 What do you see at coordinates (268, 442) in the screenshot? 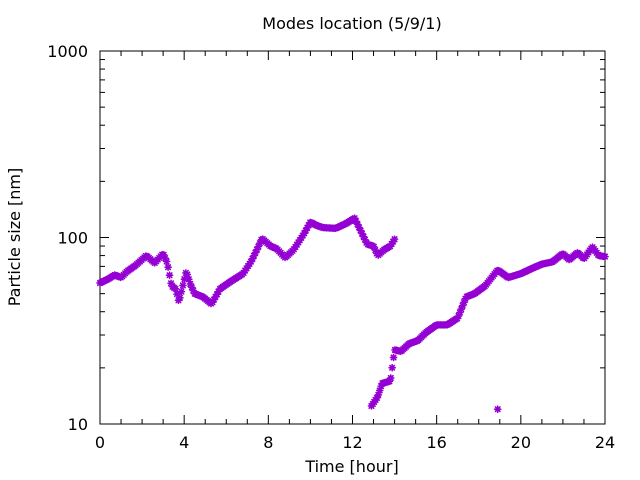
I see `x-tick-label: 8` at bounding box center [268, 442].